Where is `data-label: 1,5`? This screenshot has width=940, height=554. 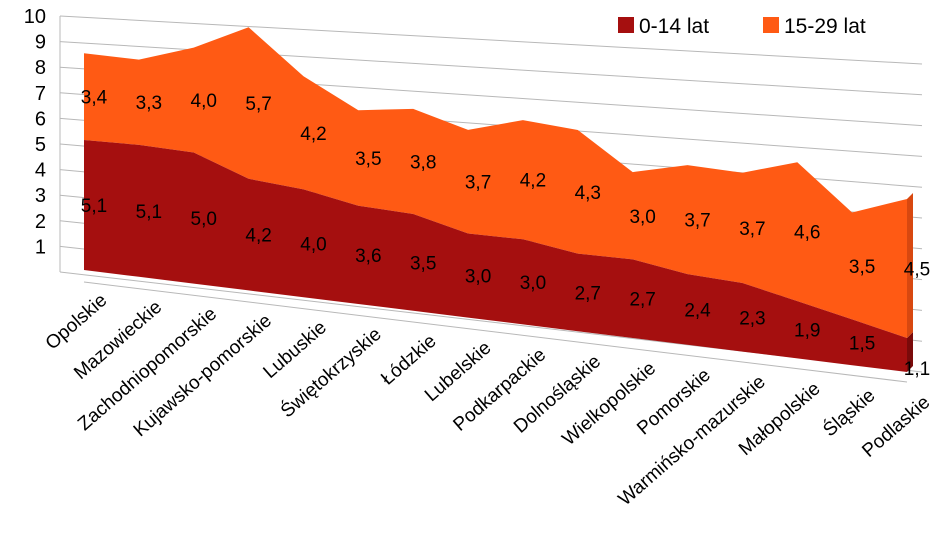 data-label: 1,5 is located at coordinates (862, 343).